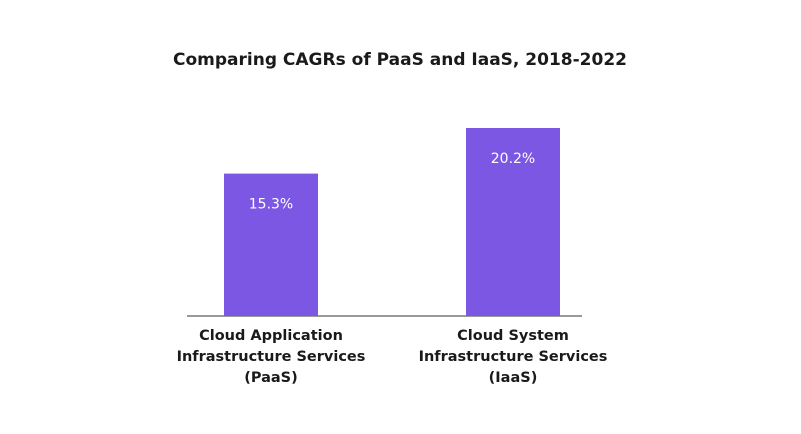 Image resolution: width=801 pixels, height=434 pixels. What do you see at coordinates (513, 159) in the screenshot?
I see `value-label: 20.2%` at bounding box center [513, 159].